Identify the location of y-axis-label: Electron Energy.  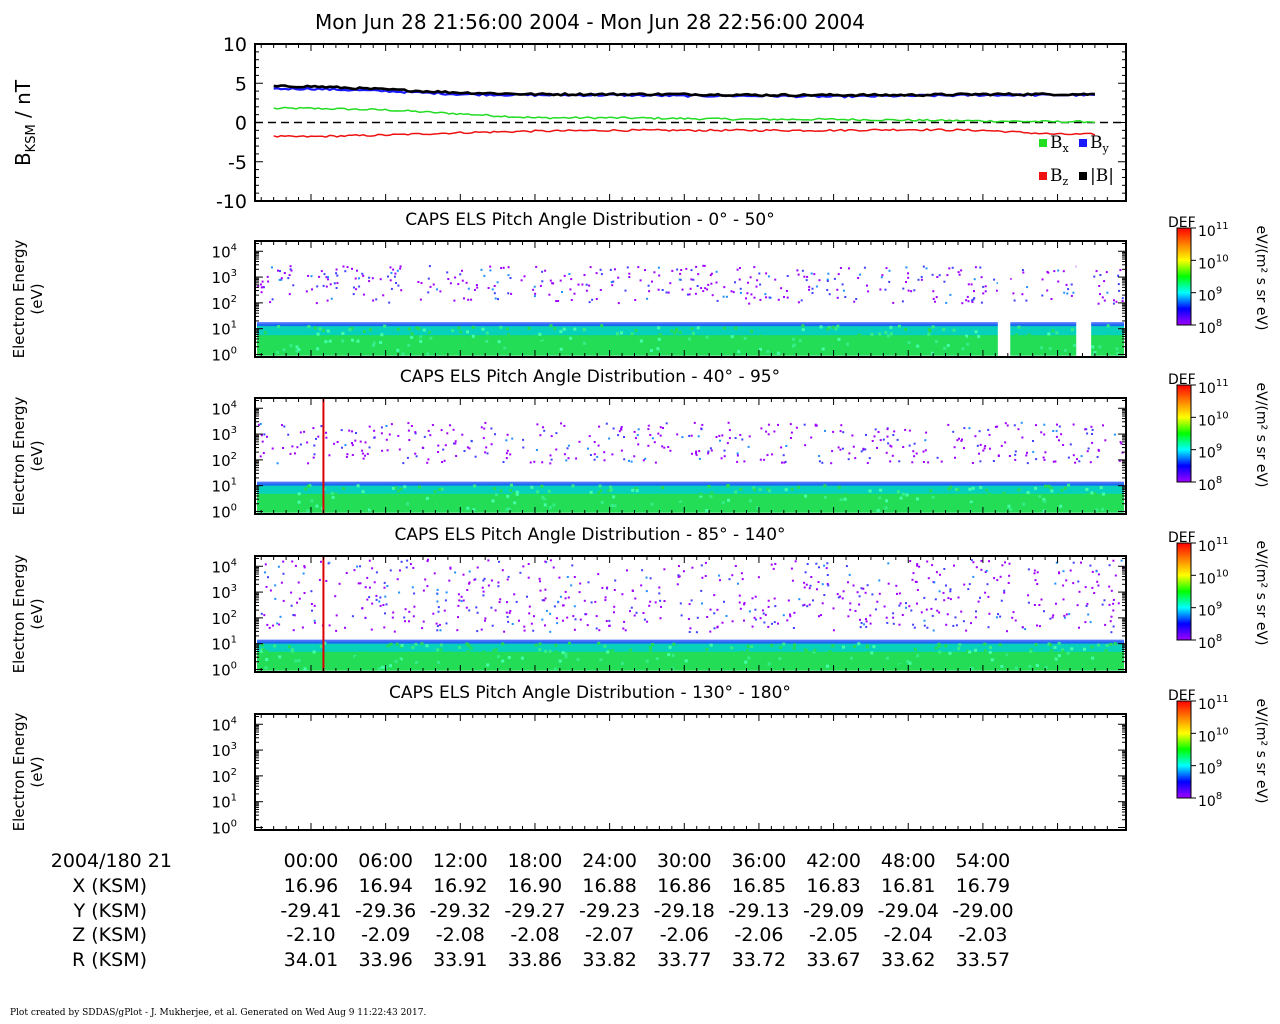
(19, 455).